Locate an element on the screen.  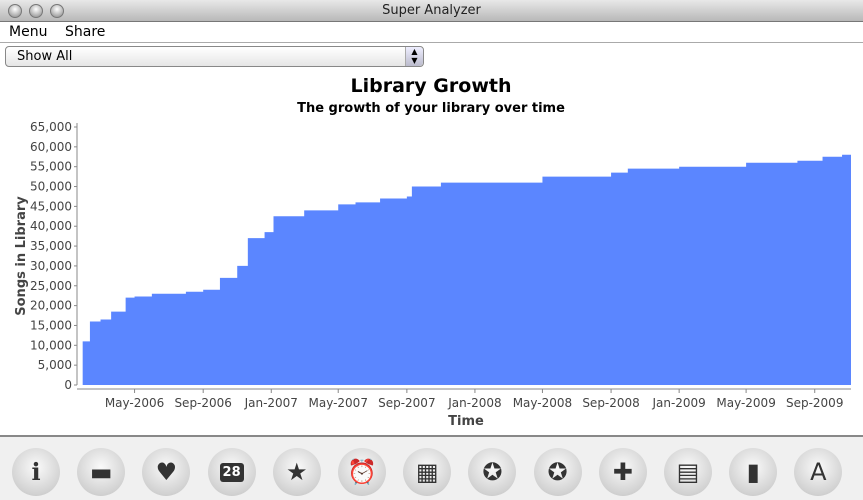
x-tick-label: May-2008 is located at coordinates (542, 403).